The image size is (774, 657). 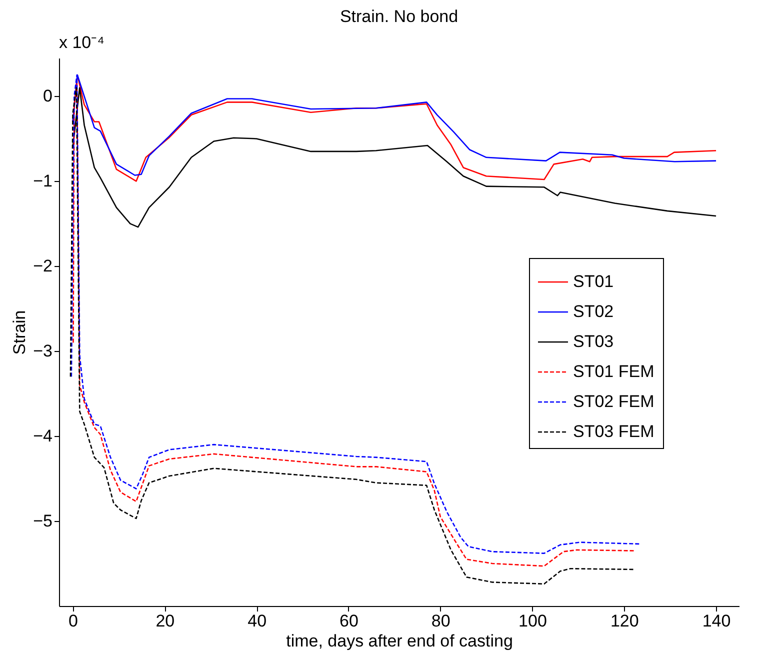 What do you see at coordinates (440, 621) in the screenshot?
I see `x-tick-label: 80` at bounding box center [440, 621].